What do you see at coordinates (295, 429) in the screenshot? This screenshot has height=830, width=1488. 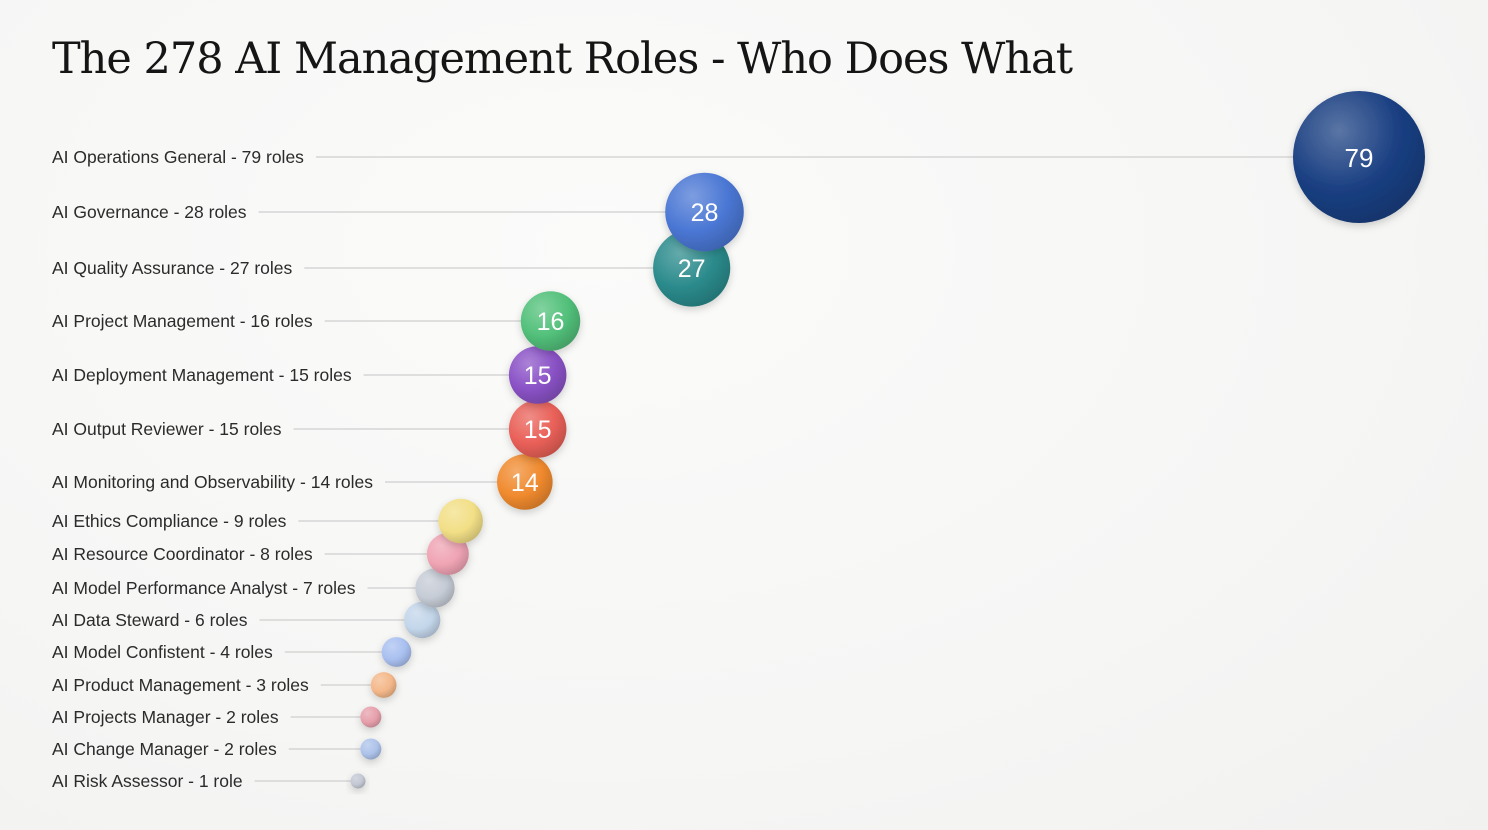 I see `chart-row: AI Output Reviewer - 15 roles` at bounding box center [295, 429].